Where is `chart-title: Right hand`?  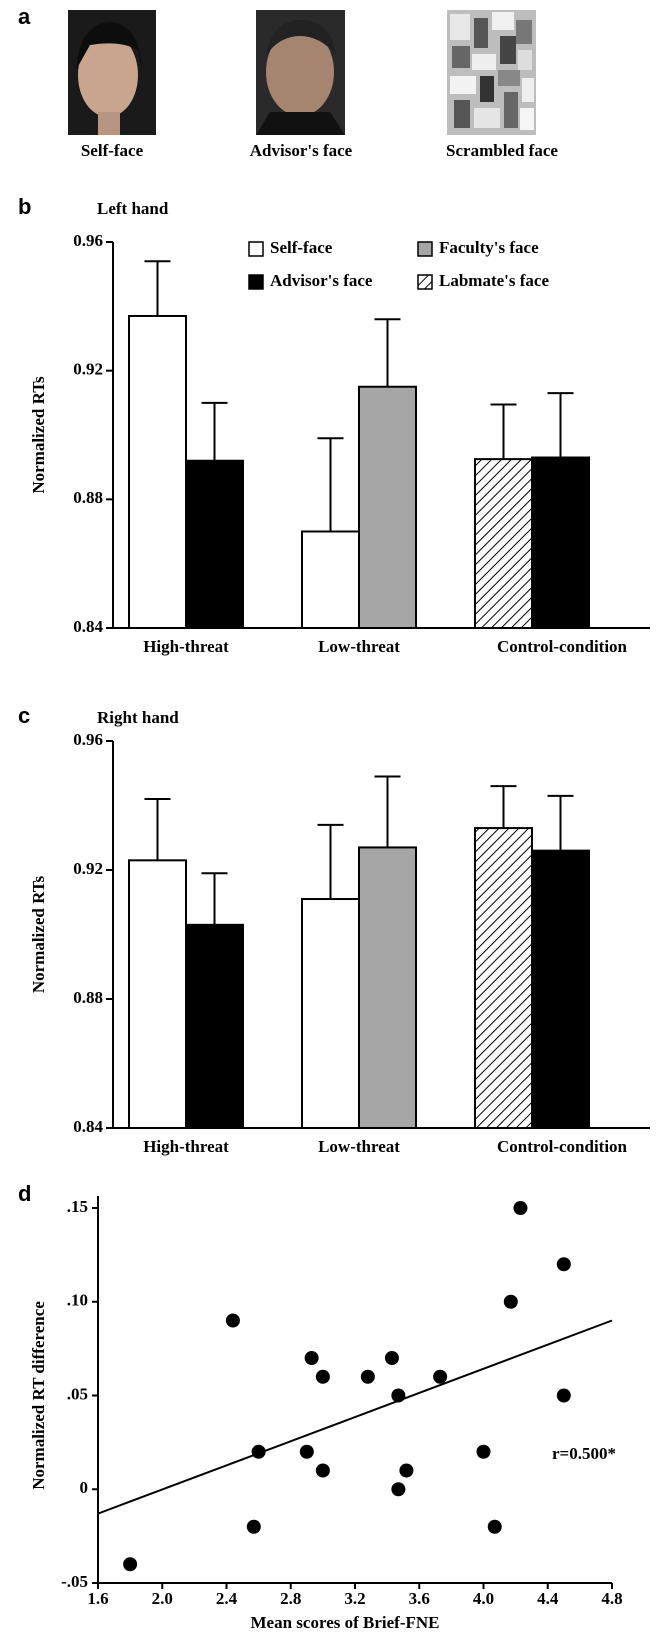 chart-title: Right hand is located at coordinates (138, 717).